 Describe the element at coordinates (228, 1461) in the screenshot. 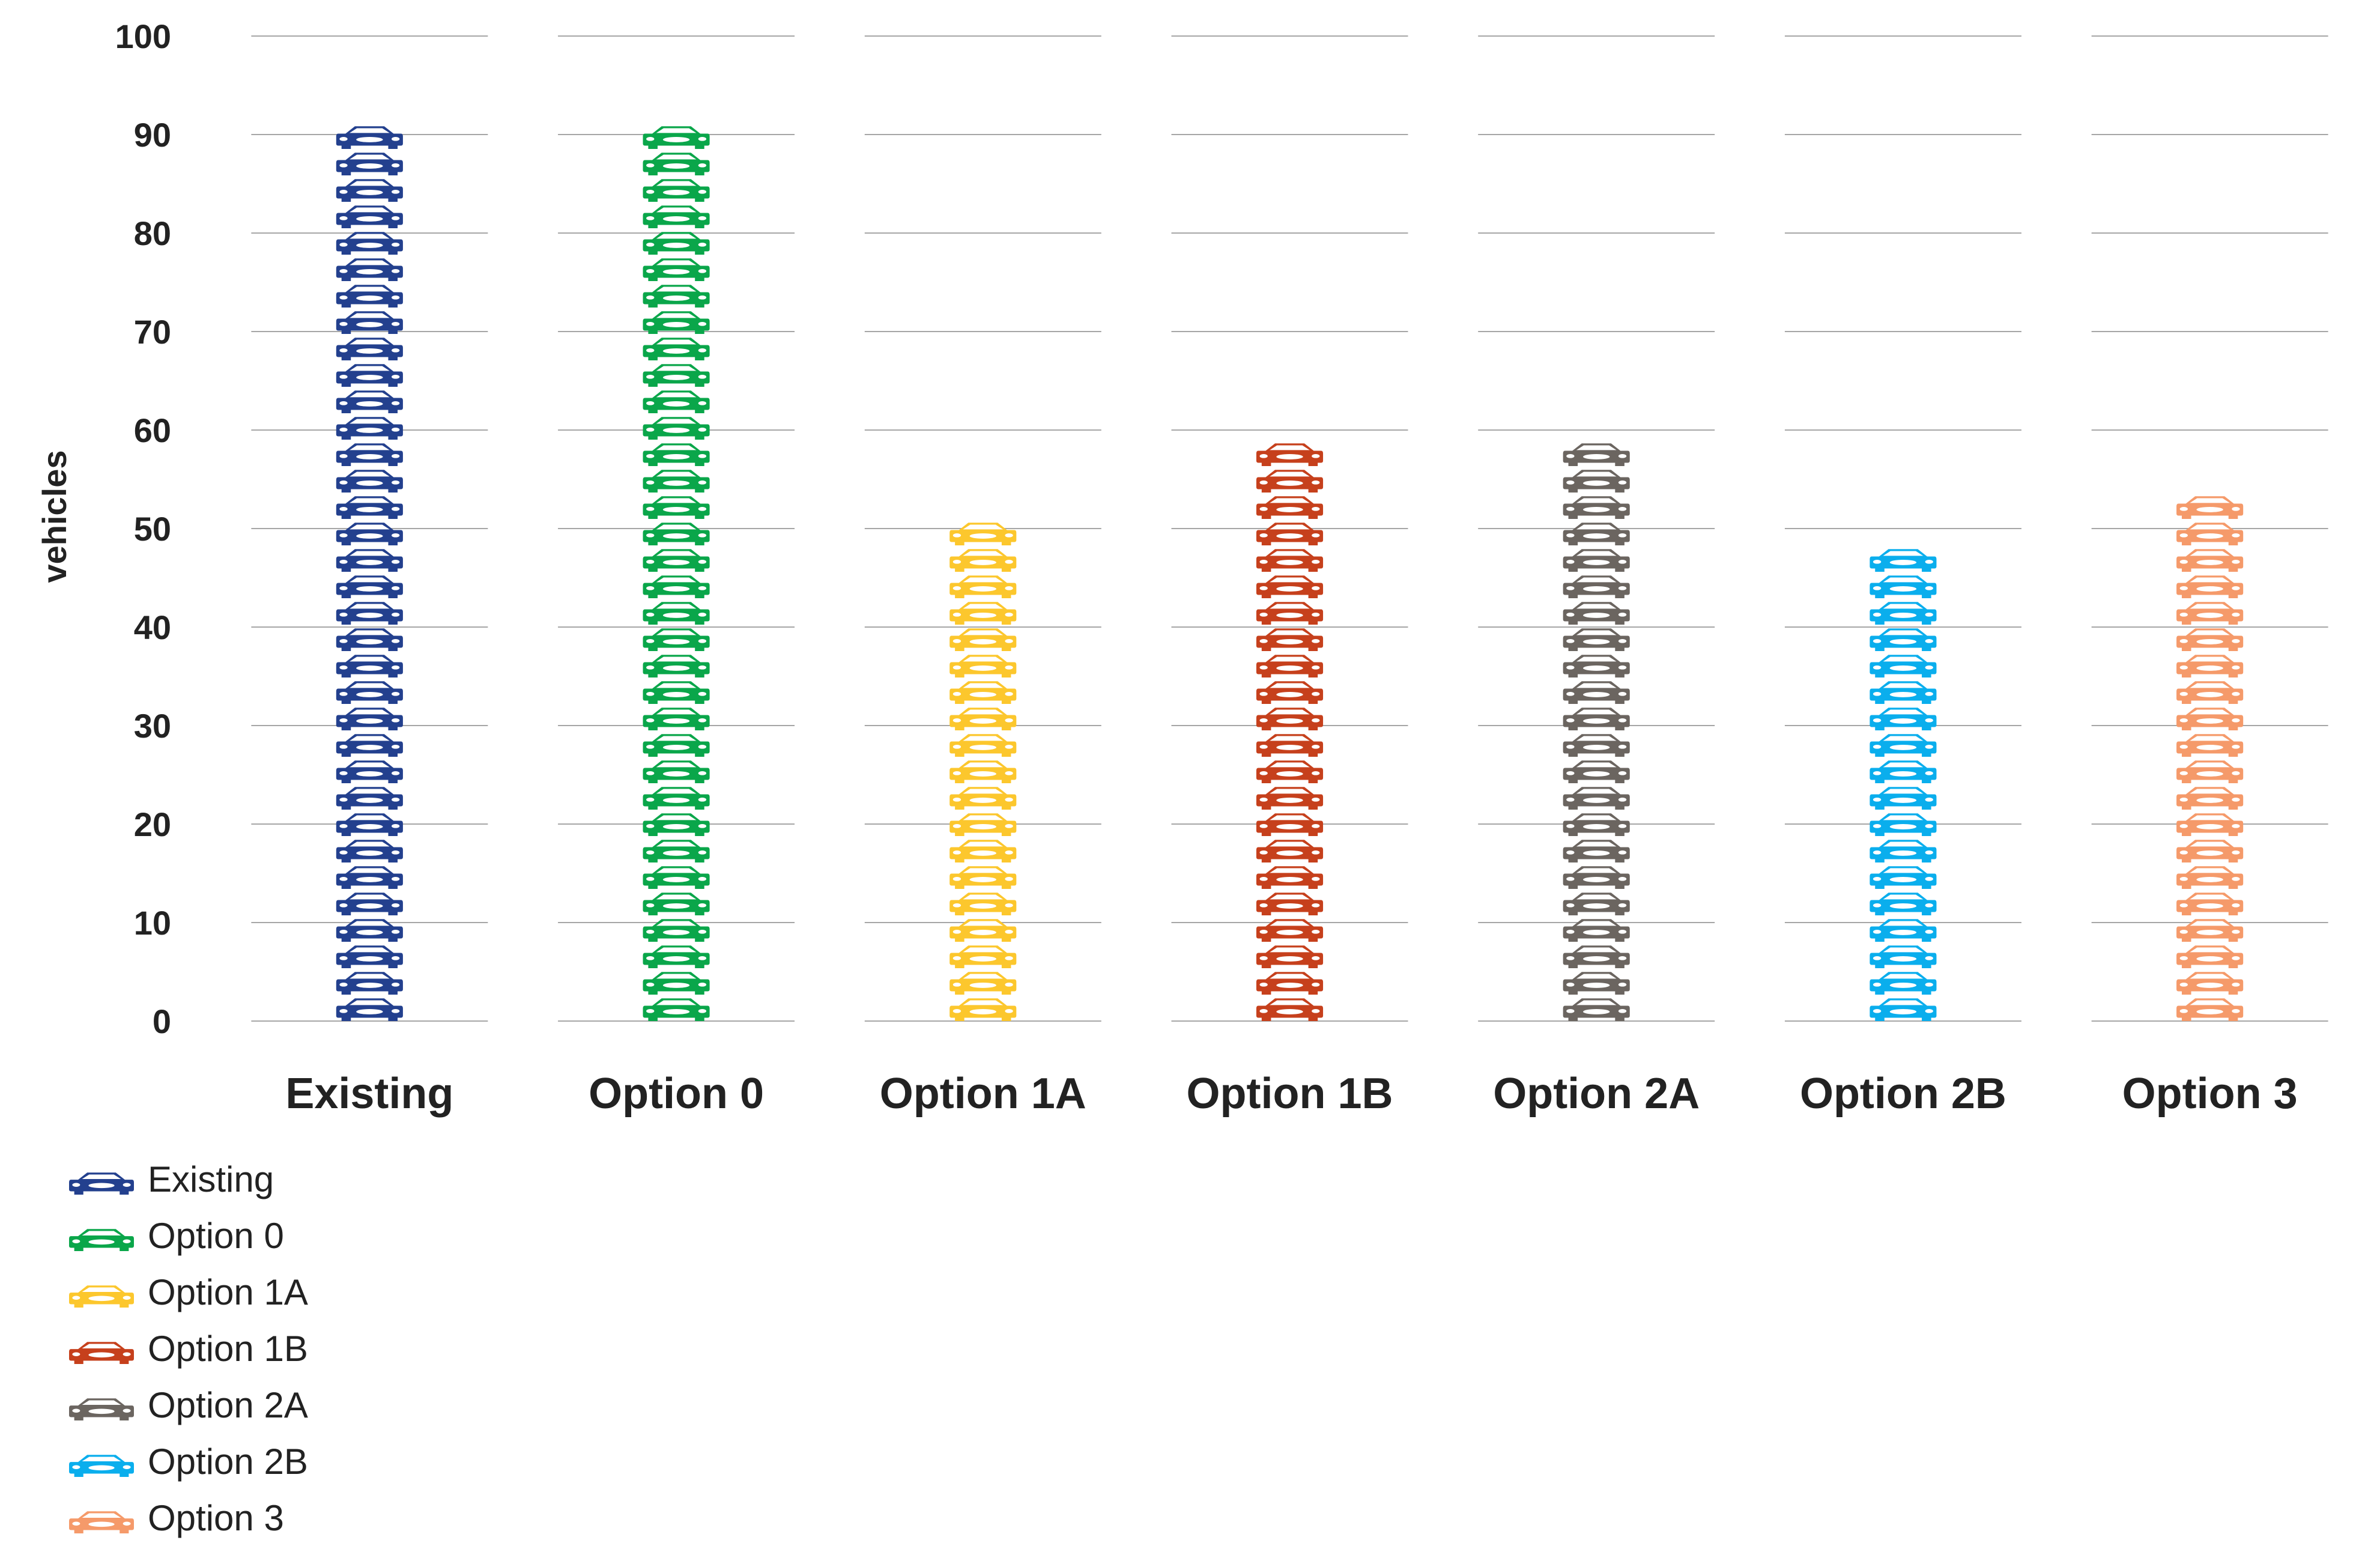

I see `legend-label: Option 2B` at that location.